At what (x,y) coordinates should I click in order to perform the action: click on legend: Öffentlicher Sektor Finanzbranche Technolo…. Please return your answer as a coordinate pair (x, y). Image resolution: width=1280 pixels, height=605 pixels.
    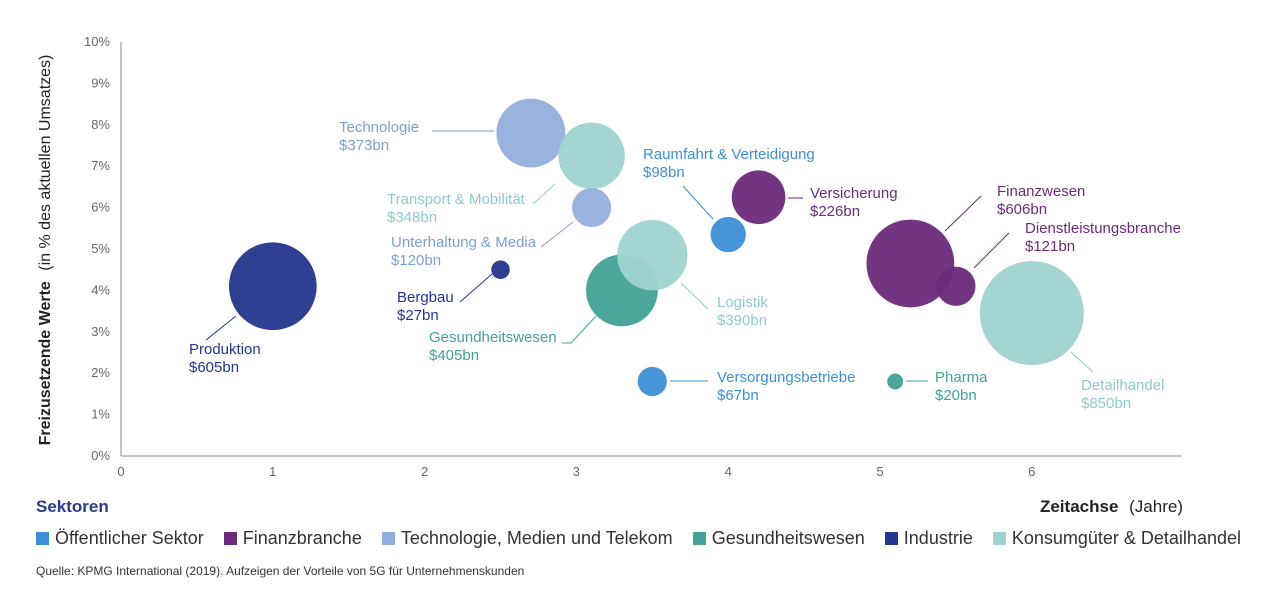
    Looking at the image, I should click on (638, 538).